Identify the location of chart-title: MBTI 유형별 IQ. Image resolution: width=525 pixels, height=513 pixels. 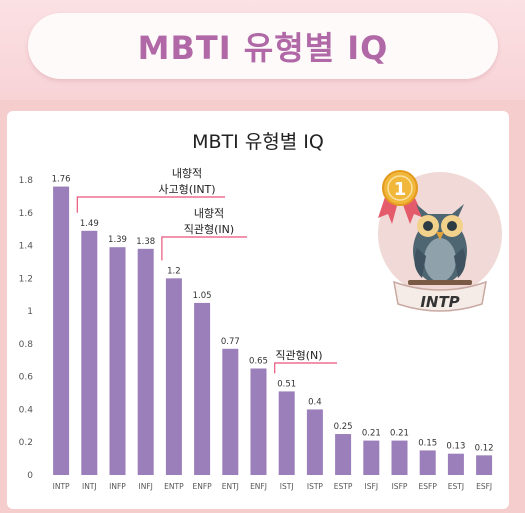
(258, 142).